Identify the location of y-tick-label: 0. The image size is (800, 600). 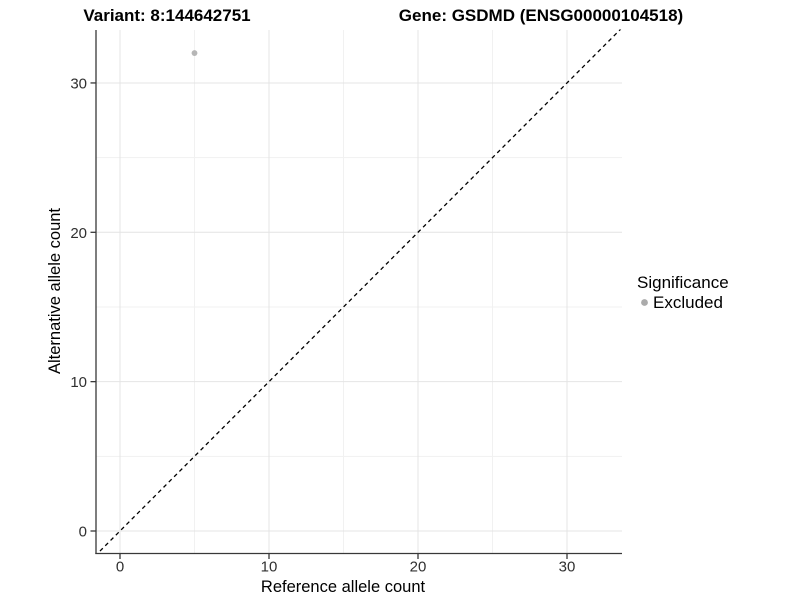
(83, 532).